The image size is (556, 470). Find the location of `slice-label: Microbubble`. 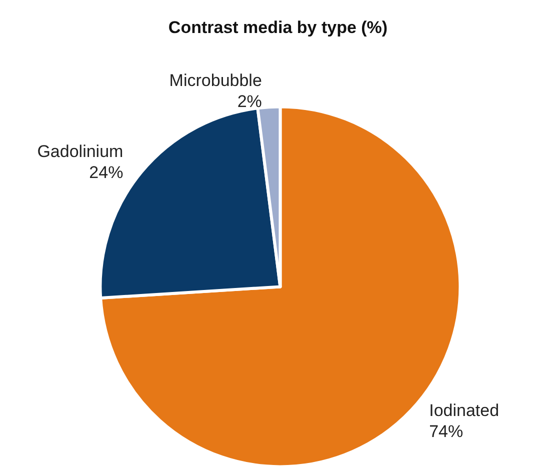

slice-label: Microbubble is located at coordinates (215, 80).